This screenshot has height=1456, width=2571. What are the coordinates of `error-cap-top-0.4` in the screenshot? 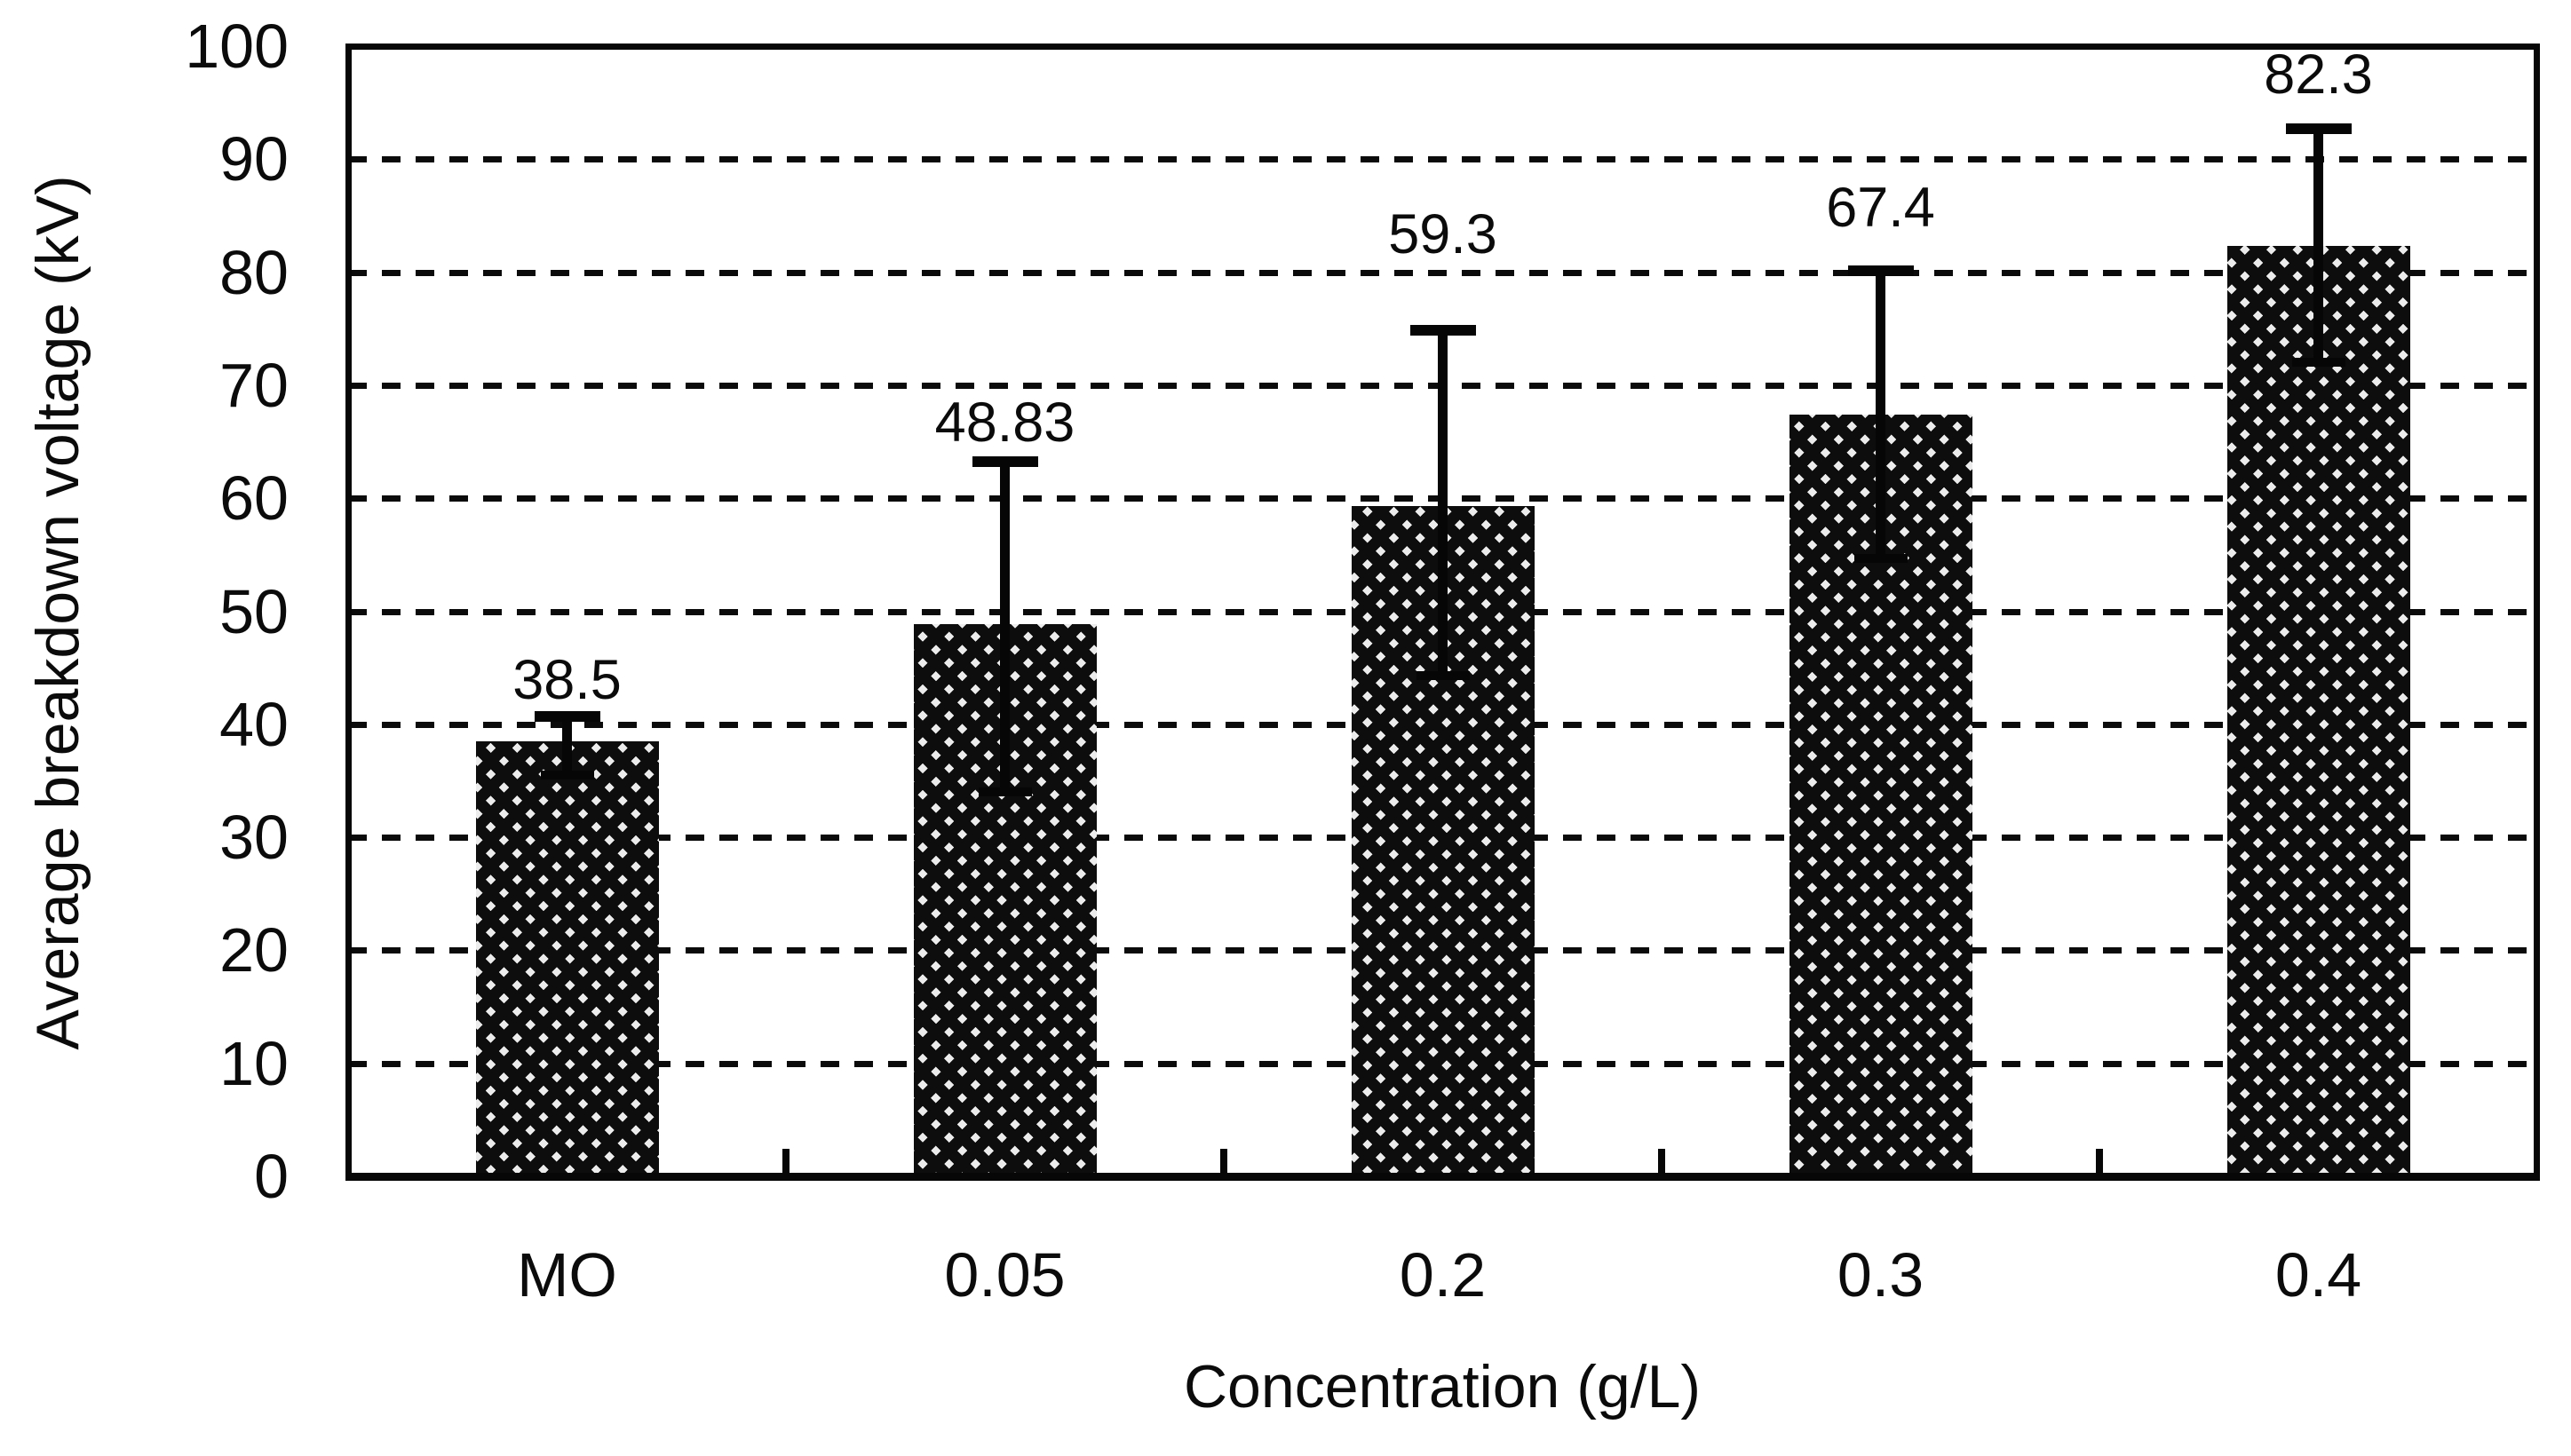 It's located at (2318, 128).